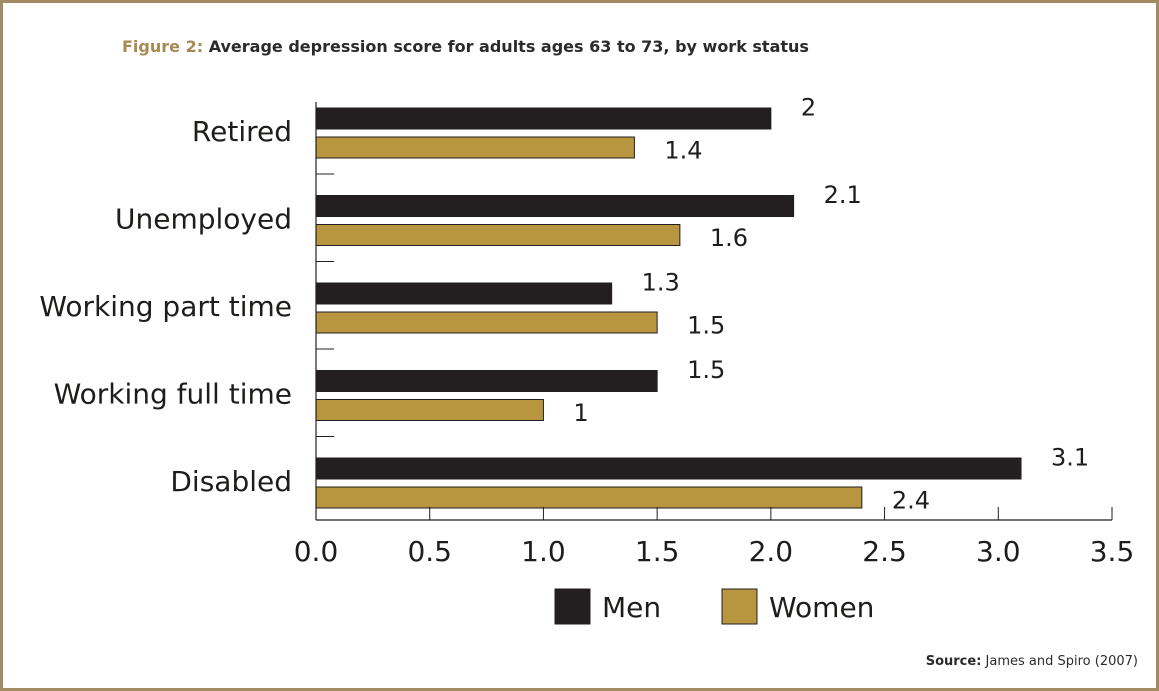  I want to click on legend-label-men: Men, so click(631, 607).